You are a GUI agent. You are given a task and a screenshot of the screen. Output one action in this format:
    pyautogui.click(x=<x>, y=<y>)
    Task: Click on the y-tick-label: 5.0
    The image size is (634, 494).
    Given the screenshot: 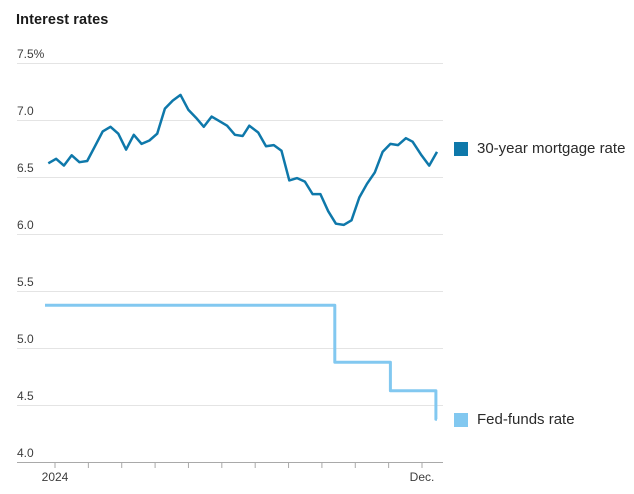 What is the action you would take?
    pyautogui.click(x=25, y=339)
    